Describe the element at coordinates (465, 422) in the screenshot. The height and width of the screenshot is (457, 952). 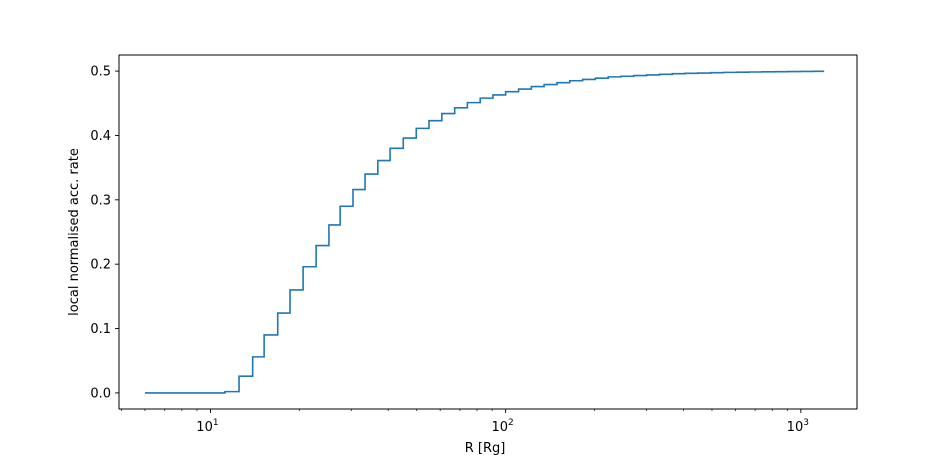
I see `x-axis-ticks: 10¹ 10² 10³` at that location.